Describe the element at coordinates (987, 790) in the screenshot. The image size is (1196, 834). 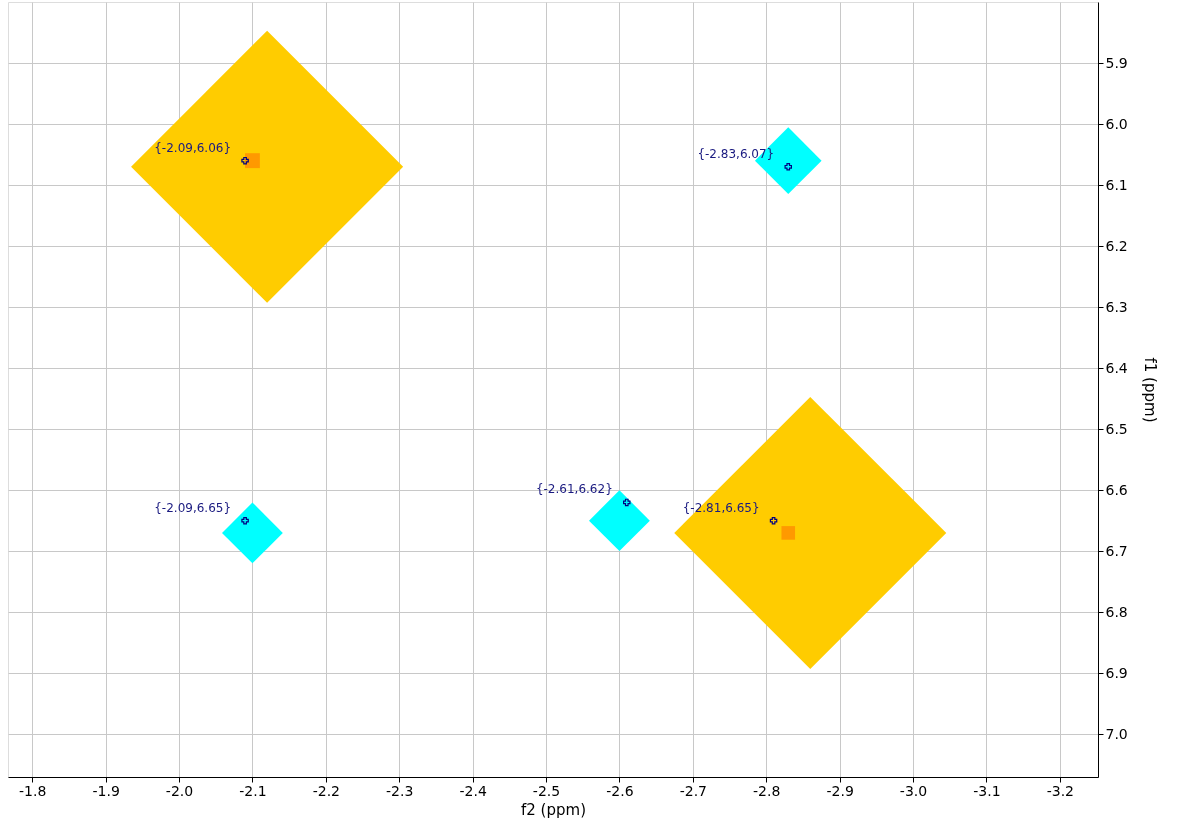
I see `x-tick-label: -3.1` at that location.